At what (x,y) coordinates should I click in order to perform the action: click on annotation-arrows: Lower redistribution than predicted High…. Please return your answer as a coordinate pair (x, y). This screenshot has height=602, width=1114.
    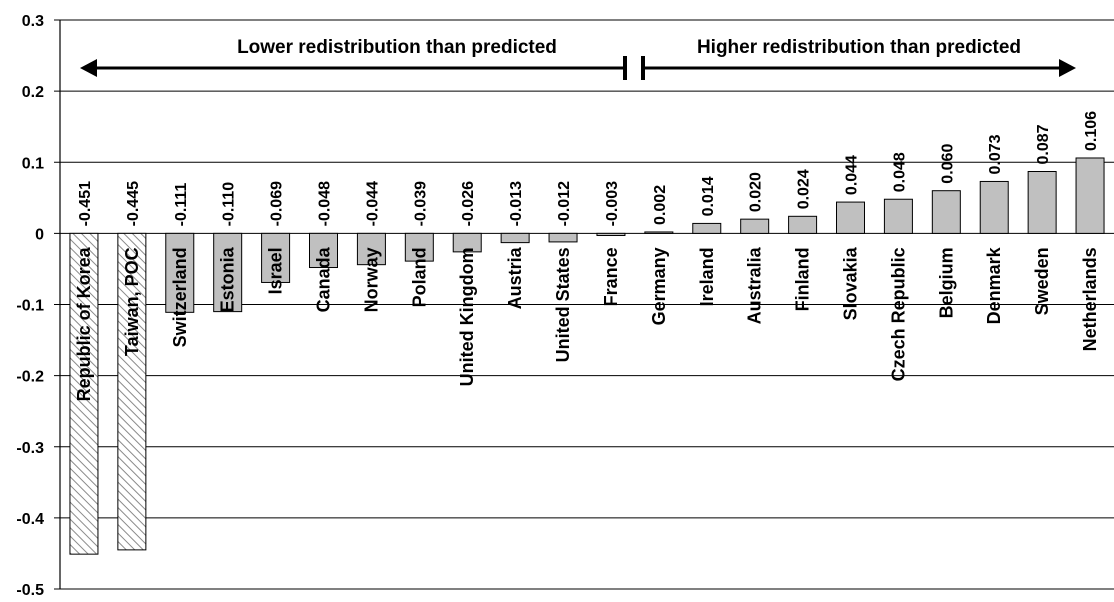
    Looking at the image, I should click on (578, 58).